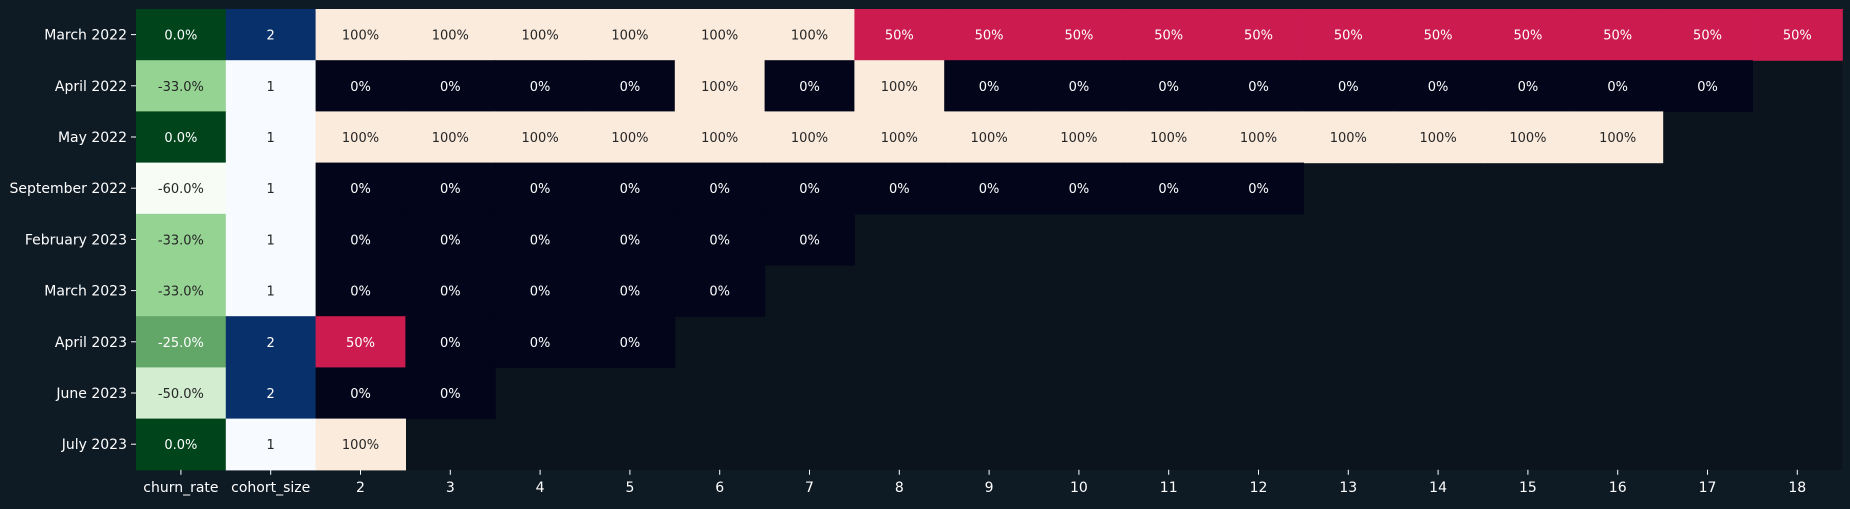 Image resolution: width=1850 pixels, height=509 pixels. What do you see at coordinates (91, 87) in the screenshot?
I see `y-tick-label: April 2022` at bounding box center [91, 87].